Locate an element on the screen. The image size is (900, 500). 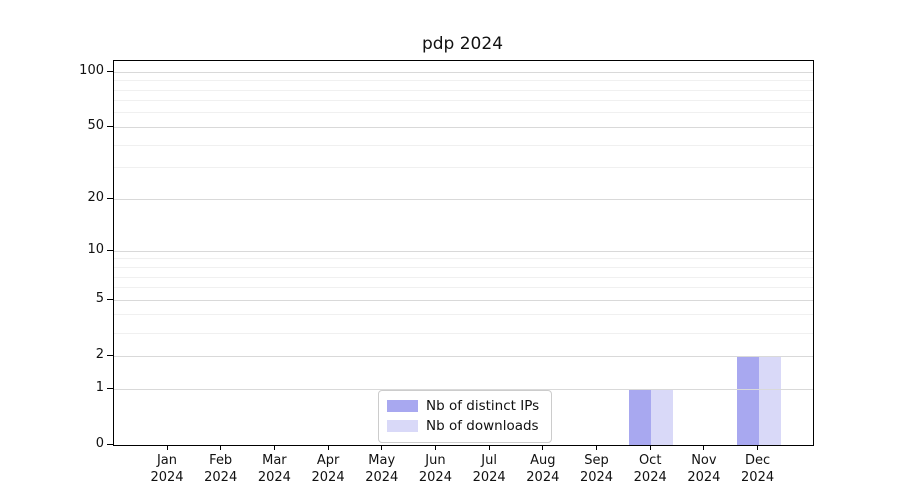
x-tick-label: Sep 2024 is located at coordinates (596, 469).